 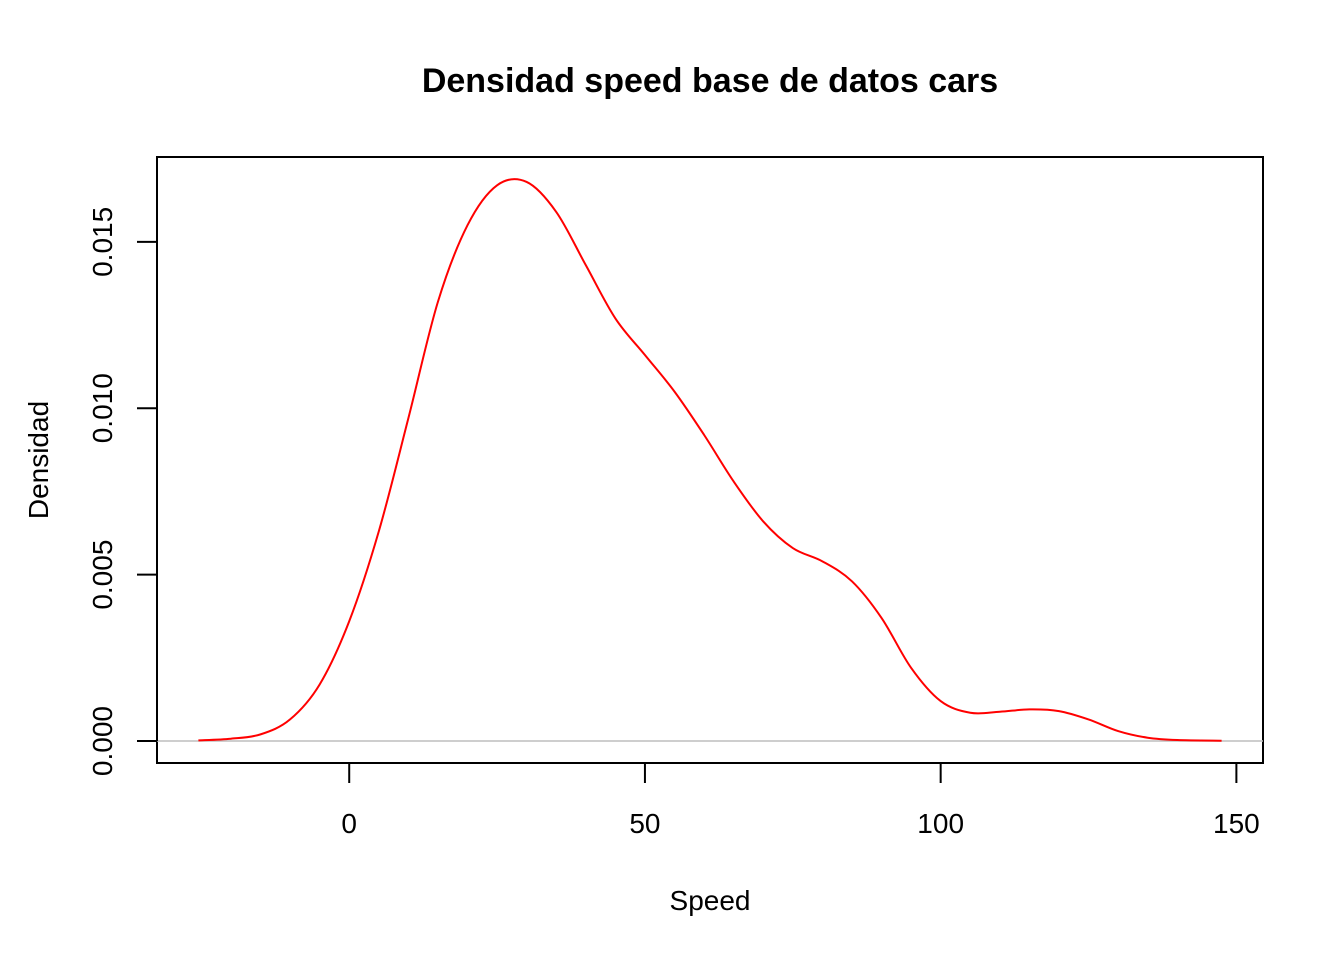 What do you see at coordinates (940, 823) in the screenshot?
I see `x-tick-label: 100` at bounding box center [940, 823].